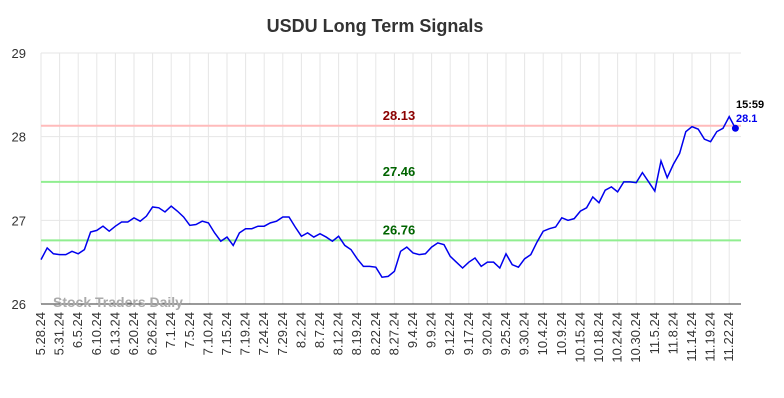  I want to click on x-tick-label: 6.13.24, so click(114, 333).